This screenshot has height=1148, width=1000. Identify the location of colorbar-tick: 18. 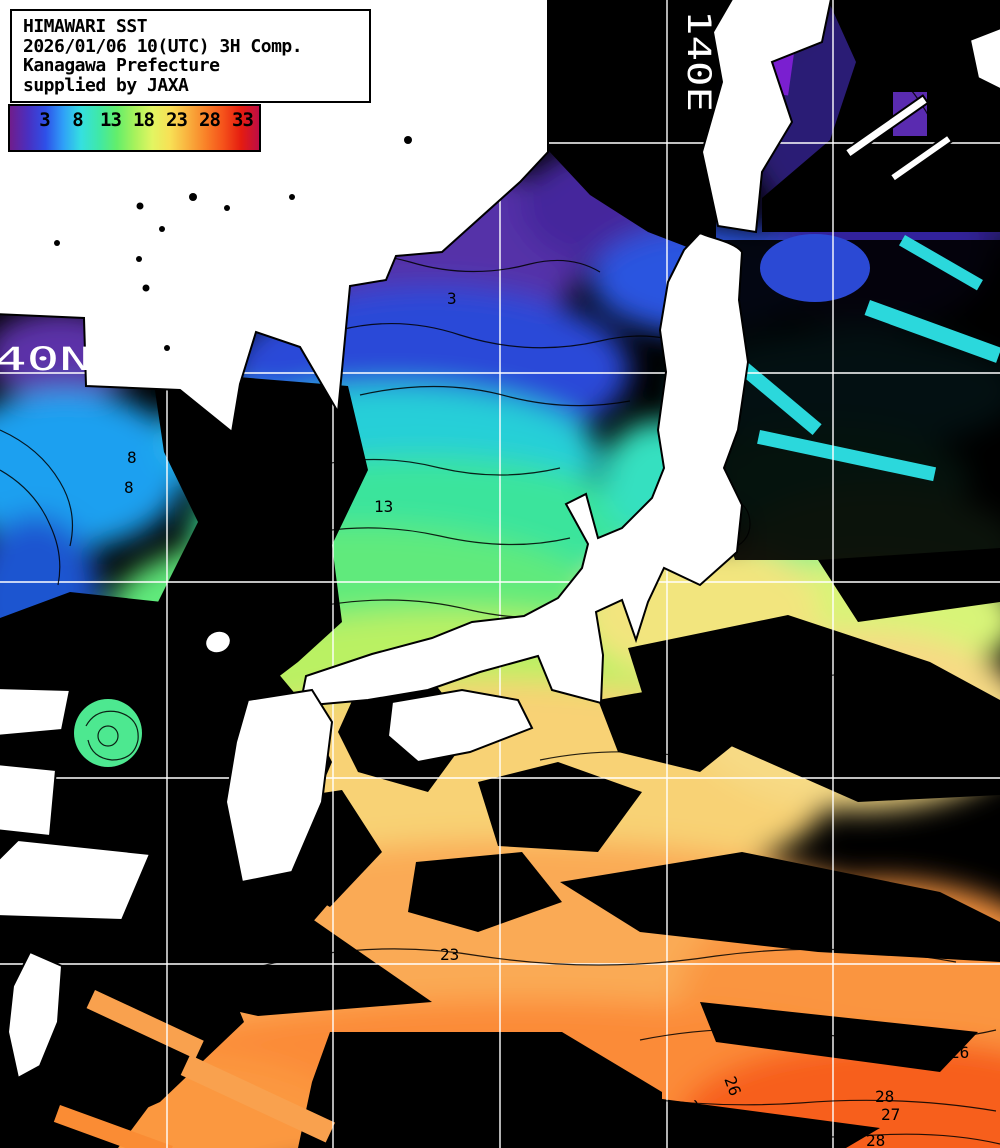
(144, 120).